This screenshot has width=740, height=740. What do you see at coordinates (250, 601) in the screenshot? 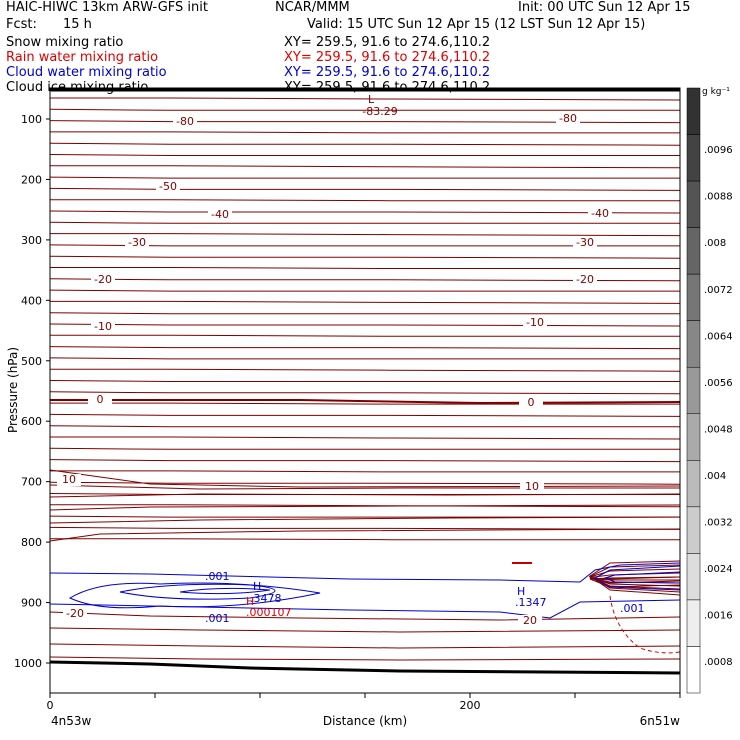
I see `extremum-rain-marker: H` at bounding box center [250, 601].